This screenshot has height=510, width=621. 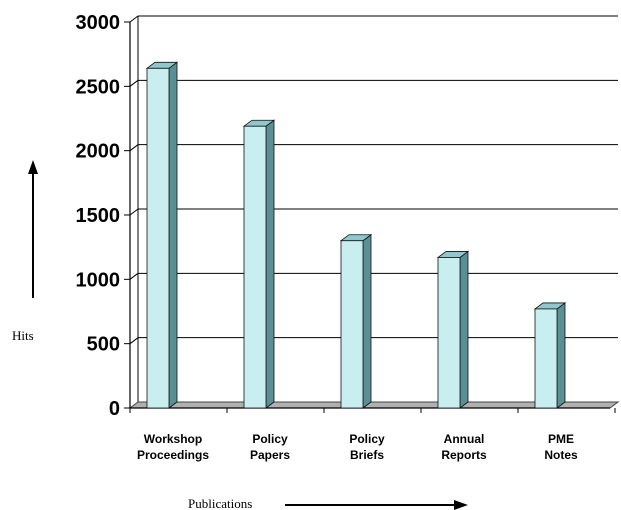 What do you see at coordinates (464, 447) in the screenshot?
I see `x-tick-label: Annual Reports` at bounding box center [464, 447].